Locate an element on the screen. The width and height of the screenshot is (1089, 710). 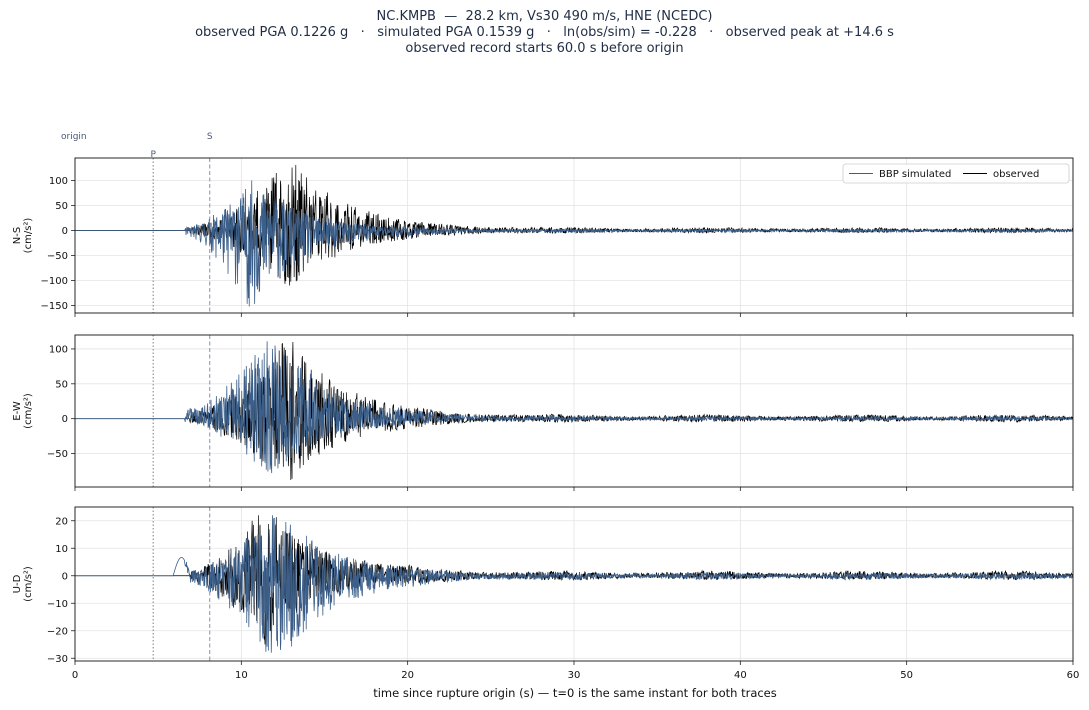
x-axis: 0 10 20 30 40 50 60 is located at coordinates (576, 675).